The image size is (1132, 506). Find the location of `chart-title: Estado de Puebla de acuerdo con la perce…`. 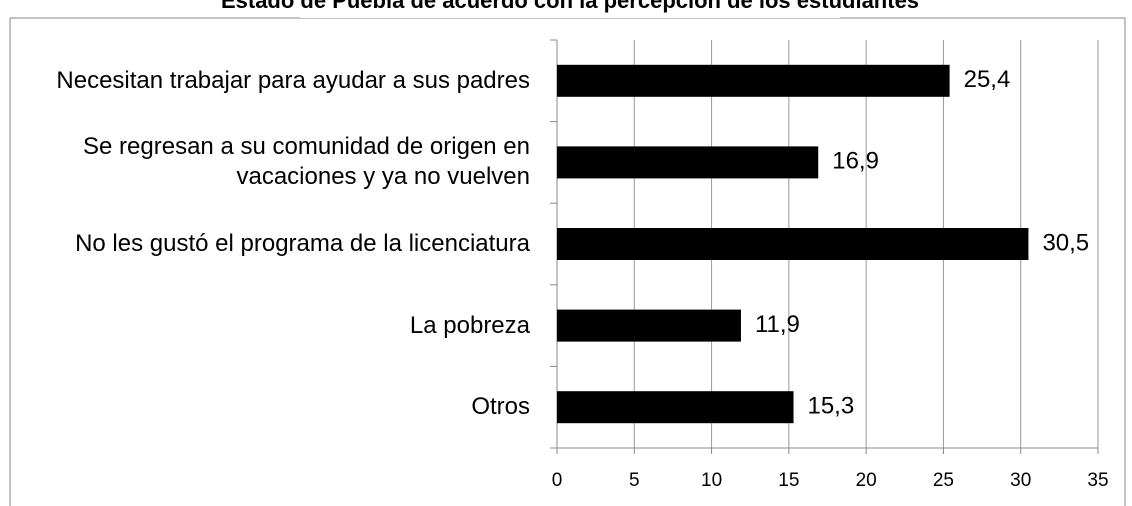

chart-title: Estado de Puebla de acuerdo con la perce… is located at coordinates (570, 6).